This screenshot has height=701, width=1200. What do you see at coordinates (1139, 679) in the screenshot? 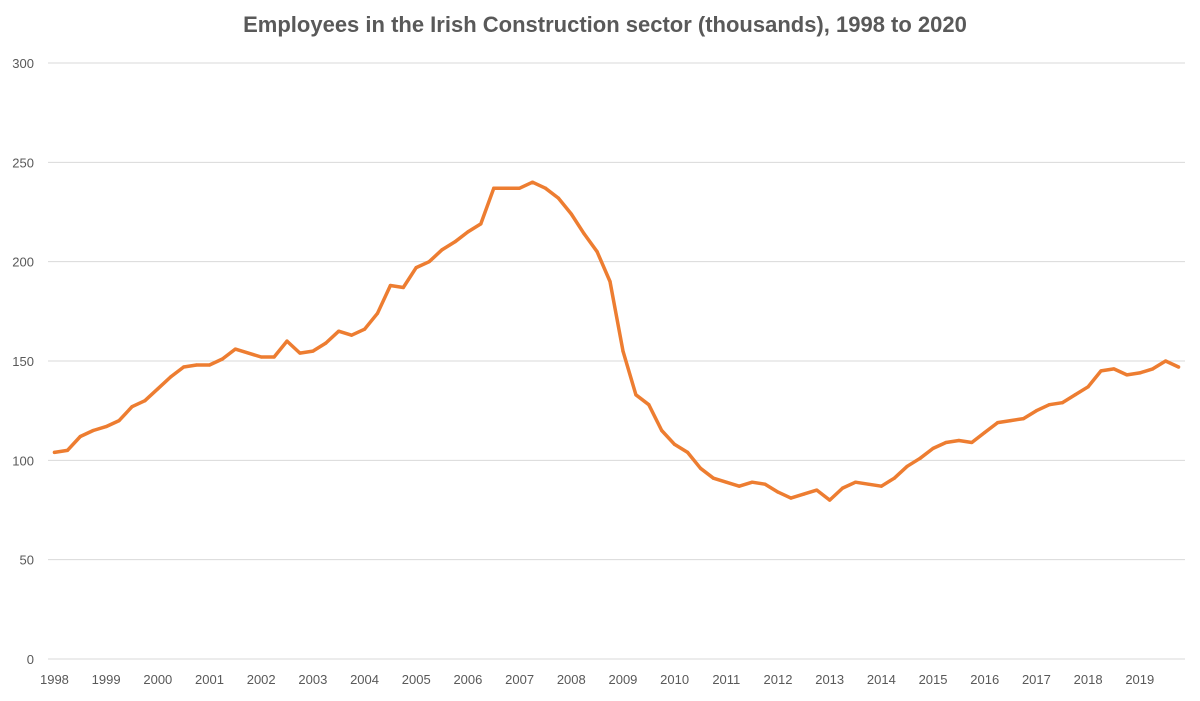
I see `x-tick-label: 2019` at bounding box center [1139, 679].